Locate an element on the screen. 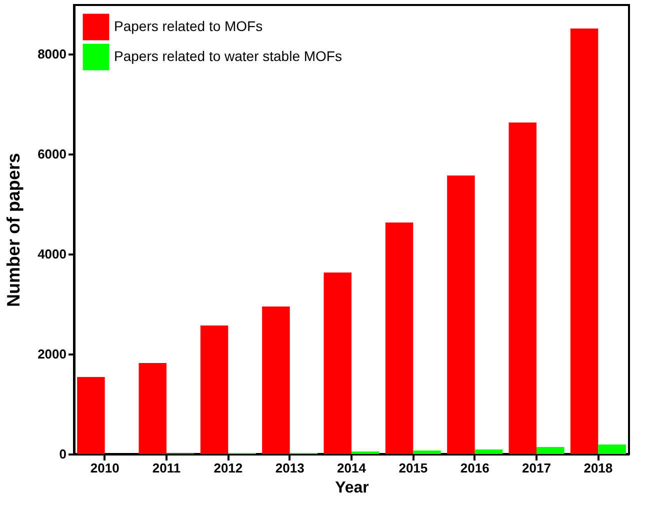 The image size is (651, 529). y-tick-label: 8000 is located at coordinates (52, 54).